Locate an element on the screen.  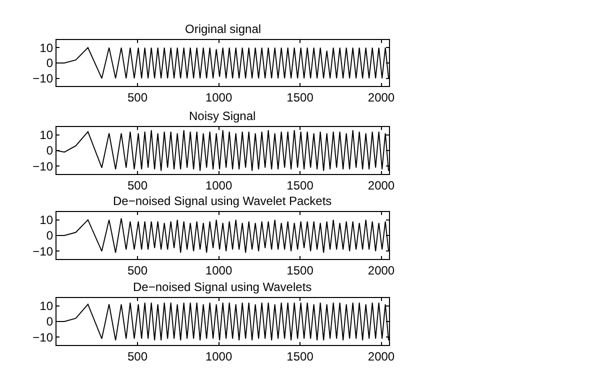
chart-title: De−noised Signal using Wavelet Packets is located at coordinates (222, 201).